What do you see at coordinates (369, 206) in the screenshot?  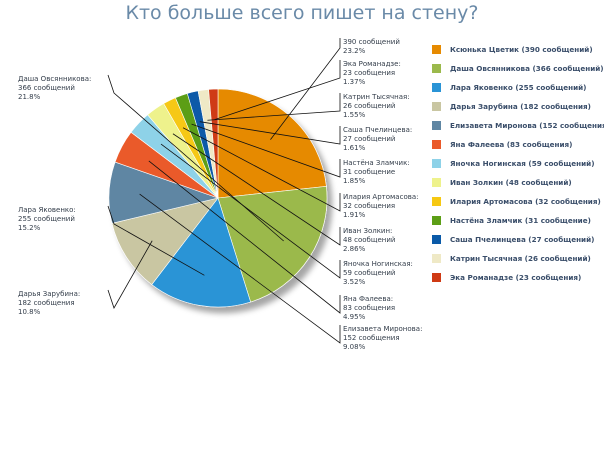 I see `callout-label: 32 сообщения` at bounding box center [369, 206].